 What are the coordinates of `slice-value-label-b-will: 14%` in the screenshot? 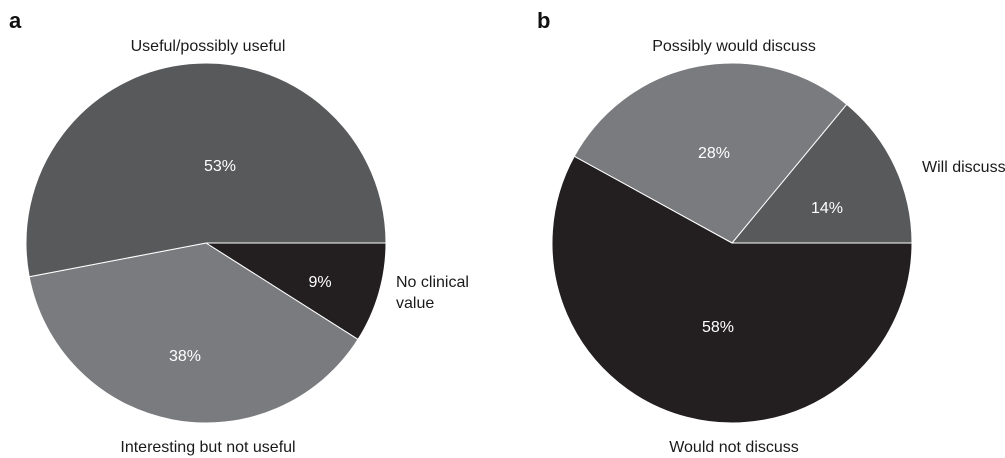 It's located at (827, 208).